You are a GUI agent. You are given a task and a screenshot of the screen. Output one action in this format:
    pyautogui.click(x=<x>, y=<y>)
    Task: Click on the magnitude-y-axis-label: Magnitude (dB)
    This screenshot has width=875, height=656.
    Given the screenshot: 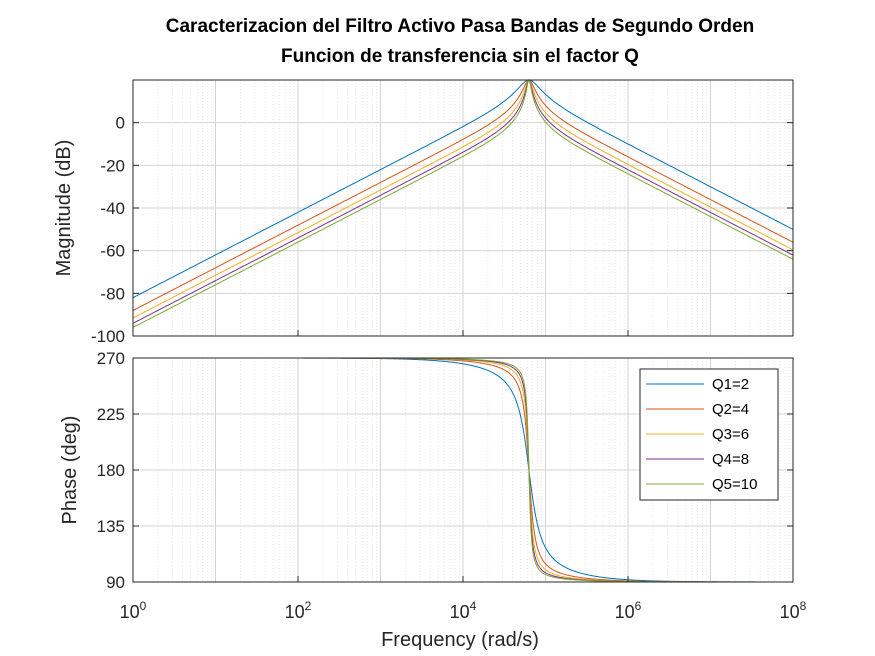 What is the action you would take?
    pyautogui.click(x=64, y=208)
    